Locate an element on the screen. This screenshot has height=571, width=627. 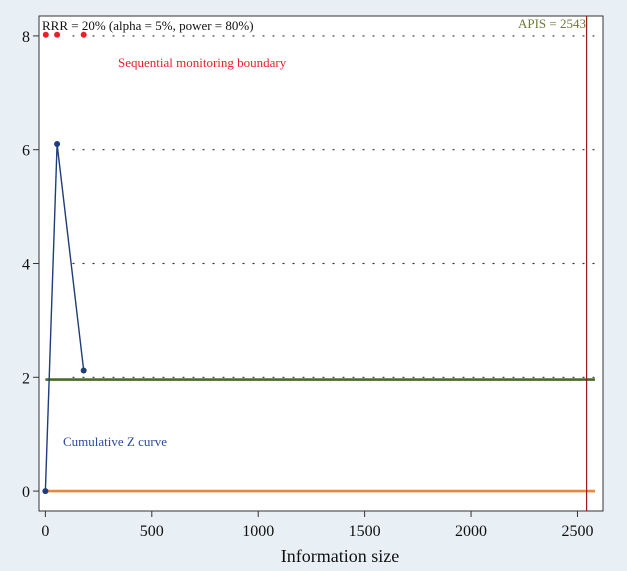
y-tick-label-4: 4 is located at coordinates (26, 265).